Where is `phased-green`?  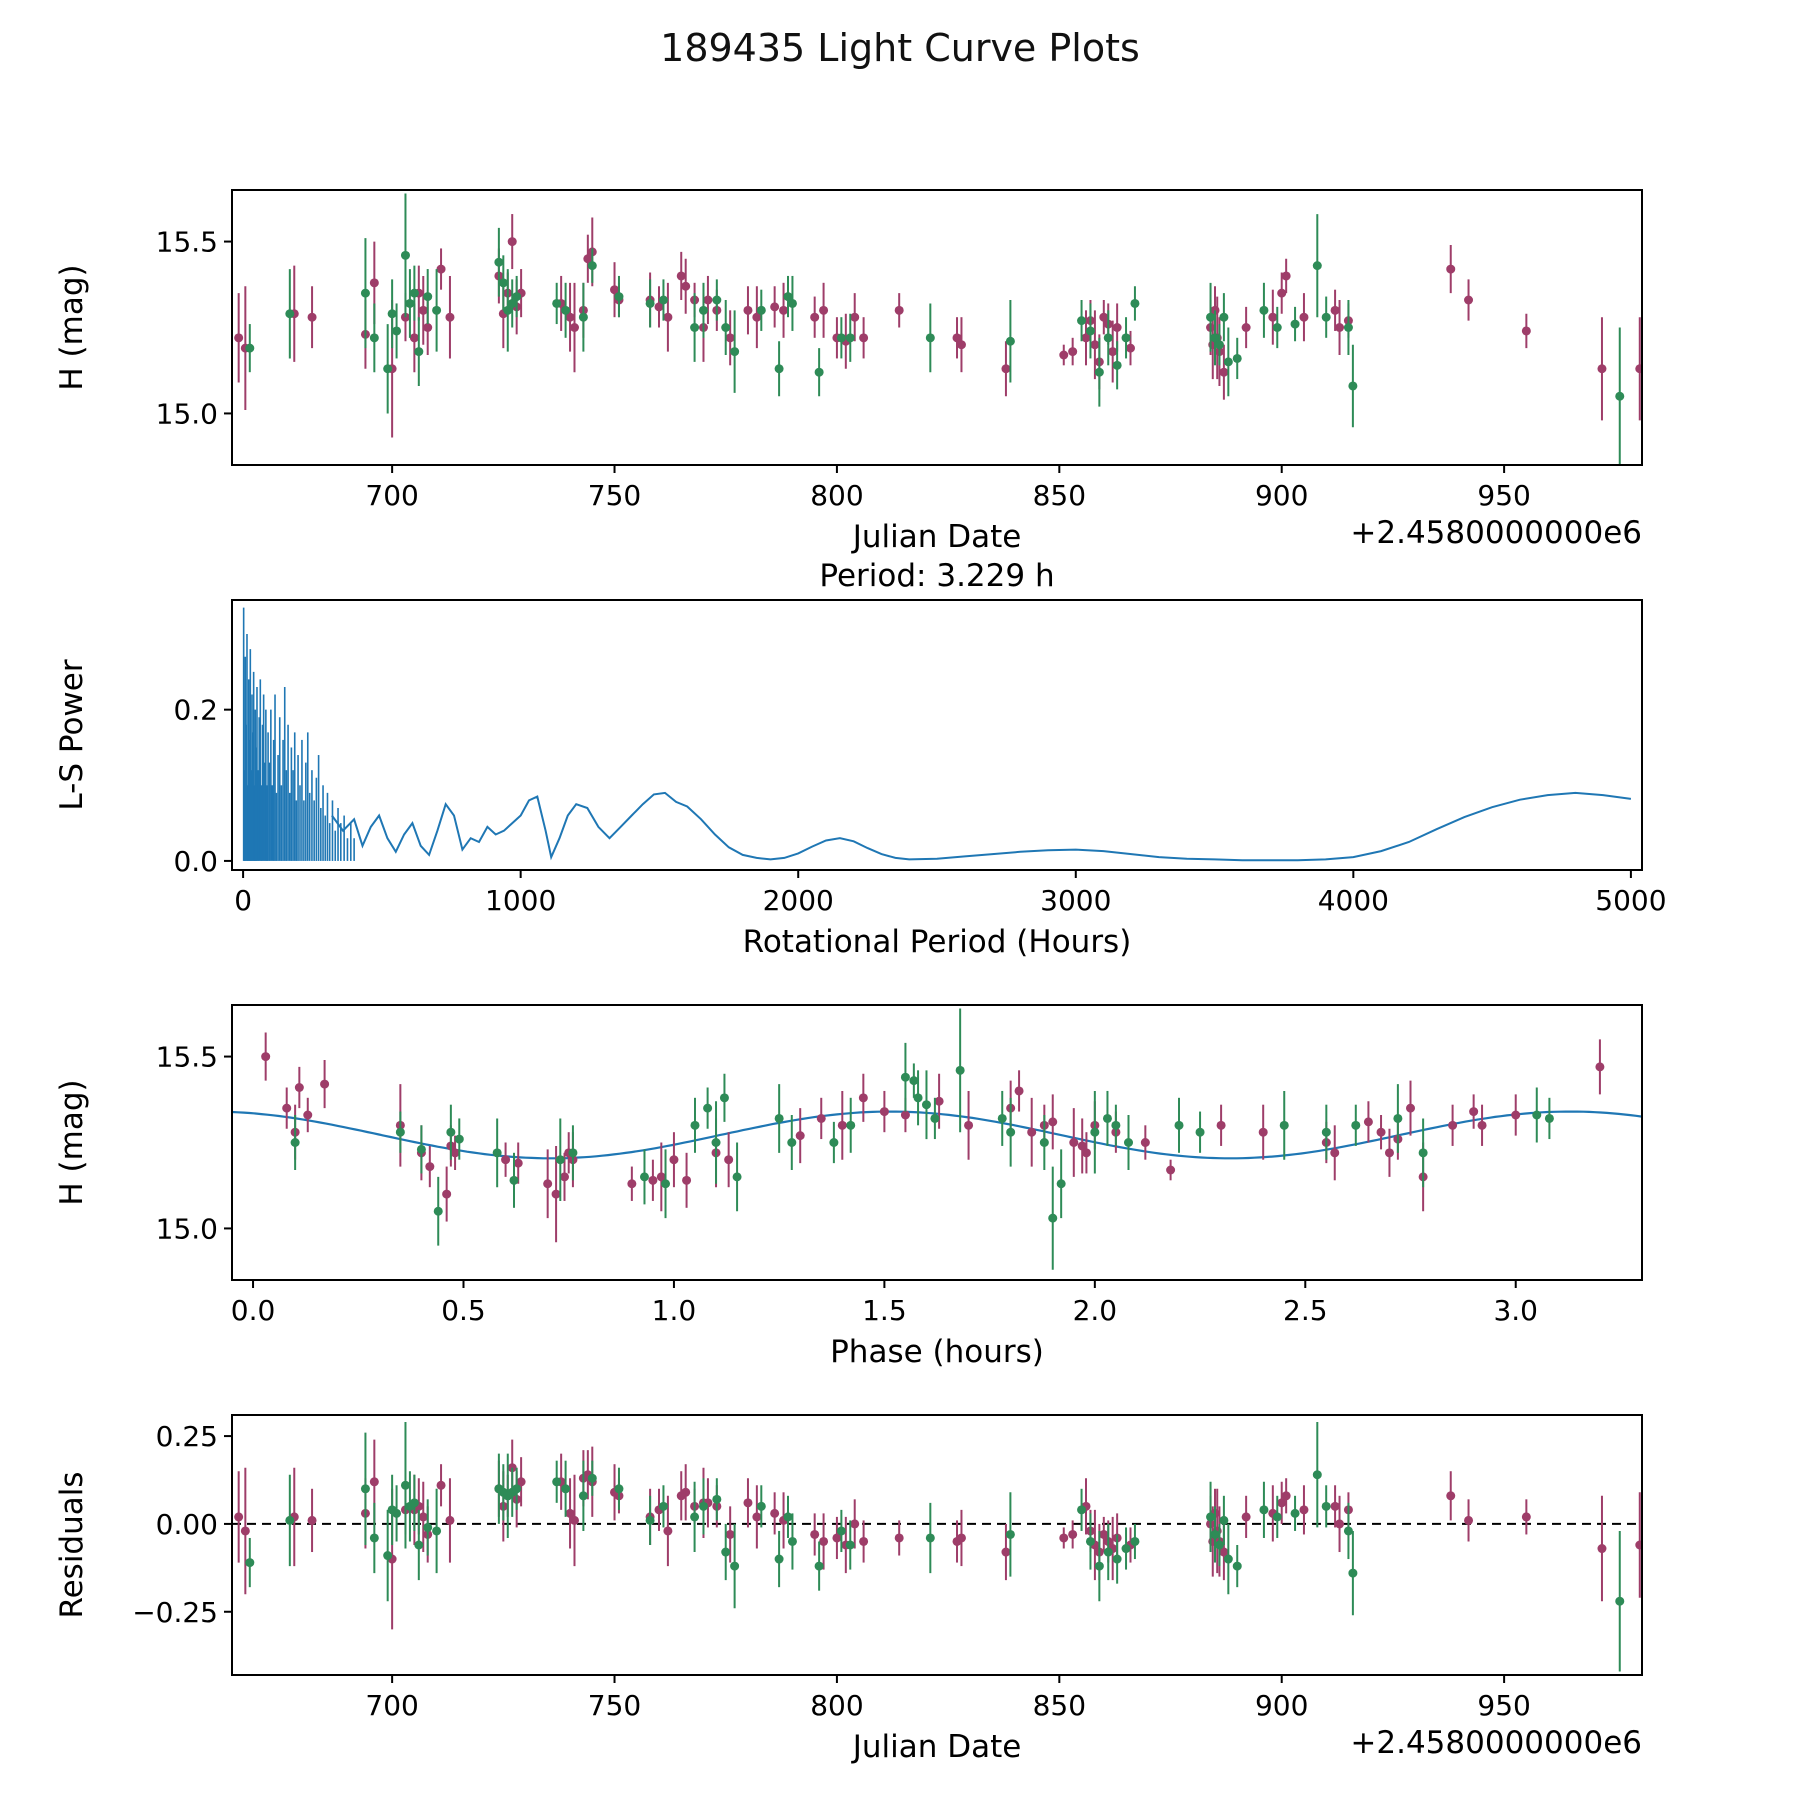
phased-green is located at coordinates (922, 1139).